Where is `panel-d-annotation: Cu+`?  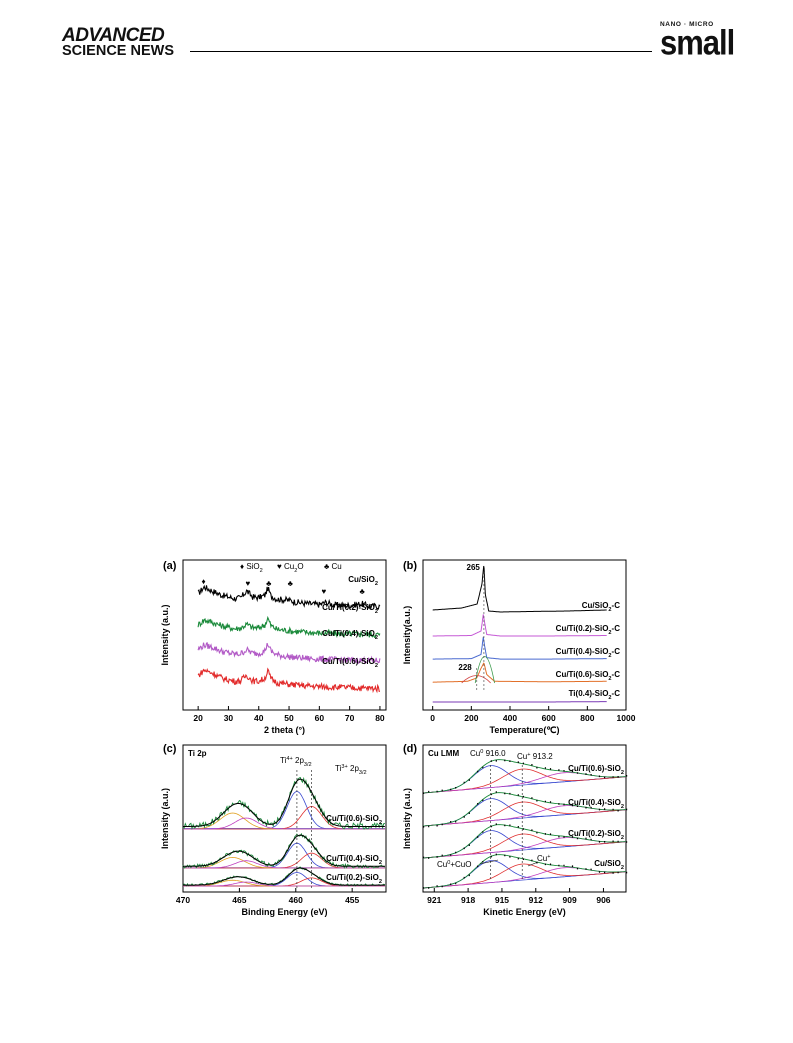 panel-d-annotation: Cu+ is located at coordinates (544, 858).